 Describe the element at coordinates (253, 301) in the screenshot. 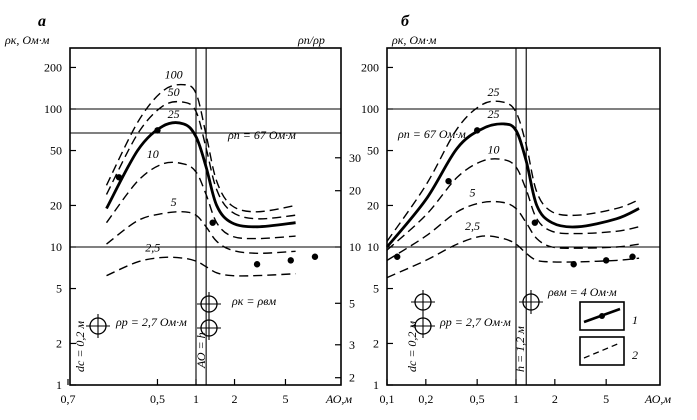

I see `annotation-rho-k-vm-a: ρк = ρвм` at that location.